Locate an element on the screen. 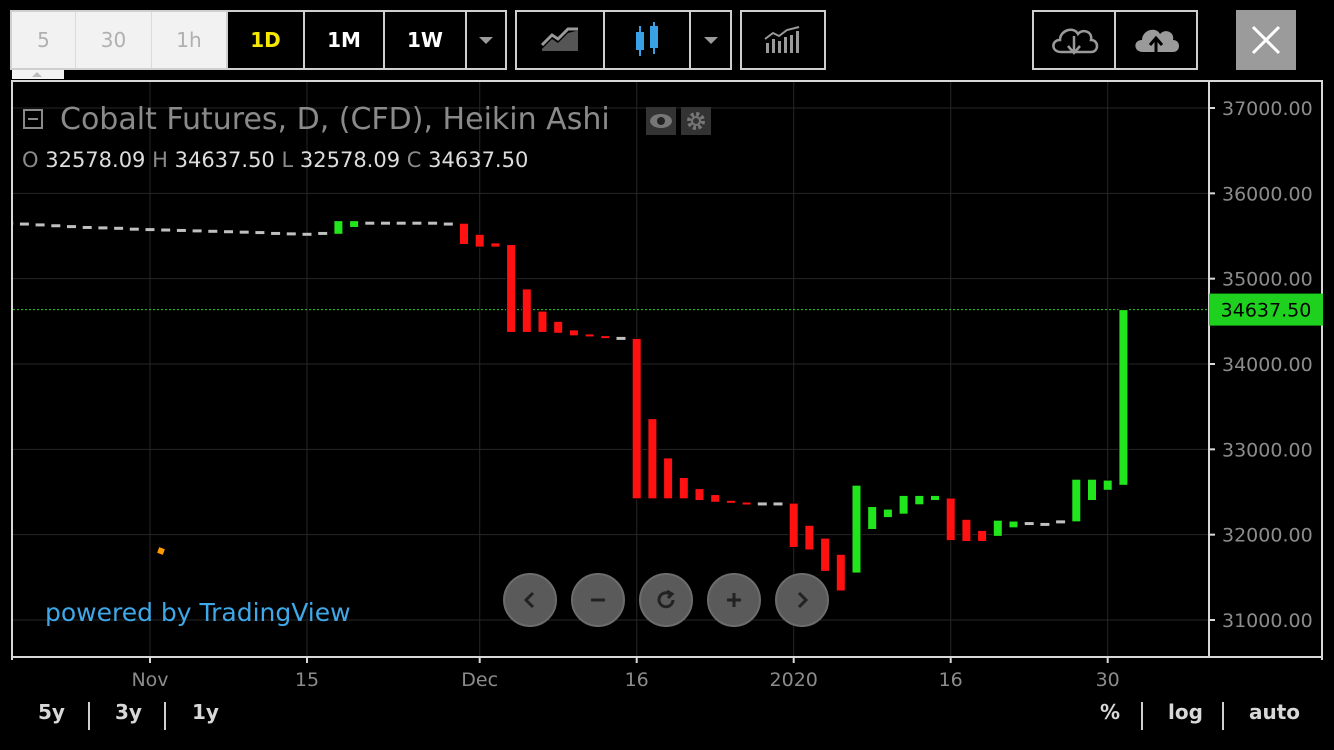 The width and height of the screenshot is (1334, 750). reset-button is located at coordinates (666, 600).